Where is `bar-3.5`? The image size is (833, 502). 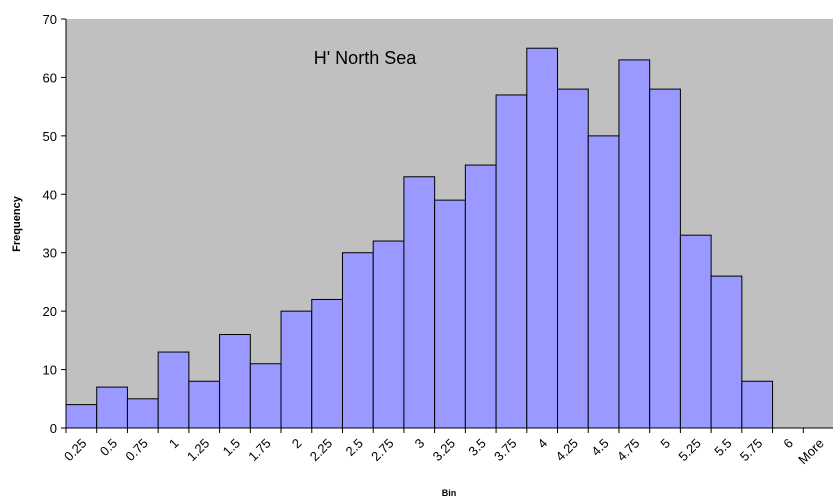
bar-3.5 is located at coordinates (480, 296).